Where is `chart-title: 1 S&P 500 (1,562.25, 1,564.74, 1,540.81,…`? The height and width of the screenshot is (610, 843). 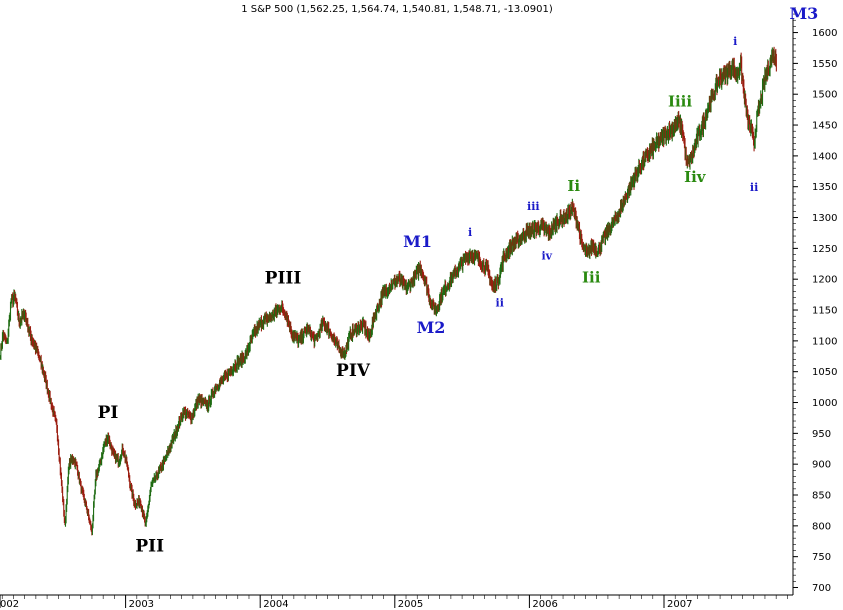
chart-title: 1 S&P 500 (1,562.25, 1,564.74, 1,540.81,… is located at coordinates (397, 9).